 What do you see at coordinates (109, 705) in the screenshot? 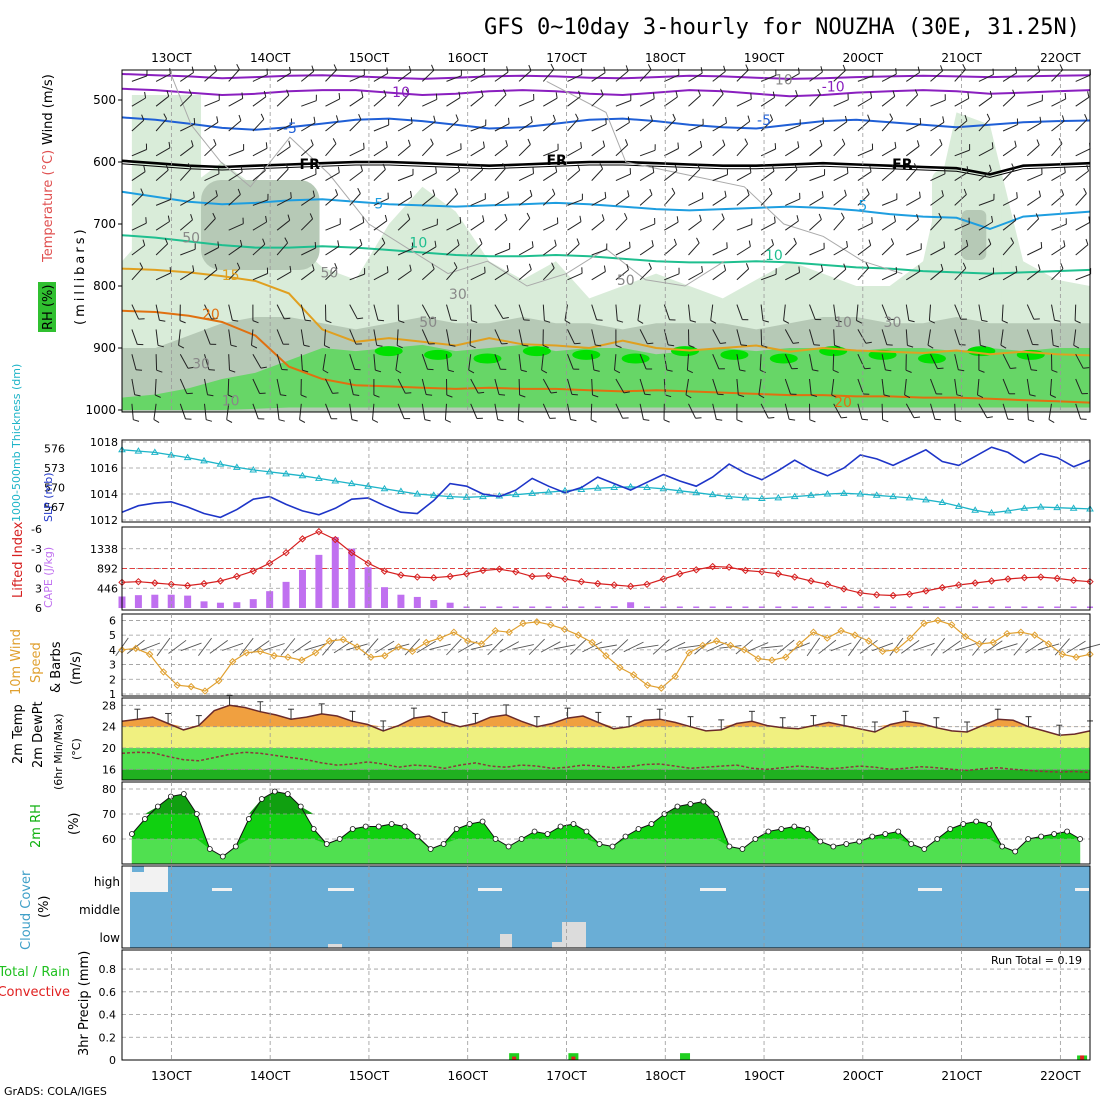
I see `temp2m-tick: 28` at bounding box center [109, 705].